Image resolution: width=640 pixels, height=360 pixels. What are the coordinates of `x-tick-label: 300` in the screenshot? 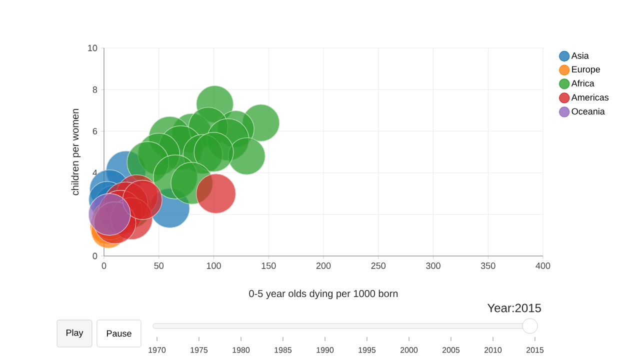 It's located at (433, 265).